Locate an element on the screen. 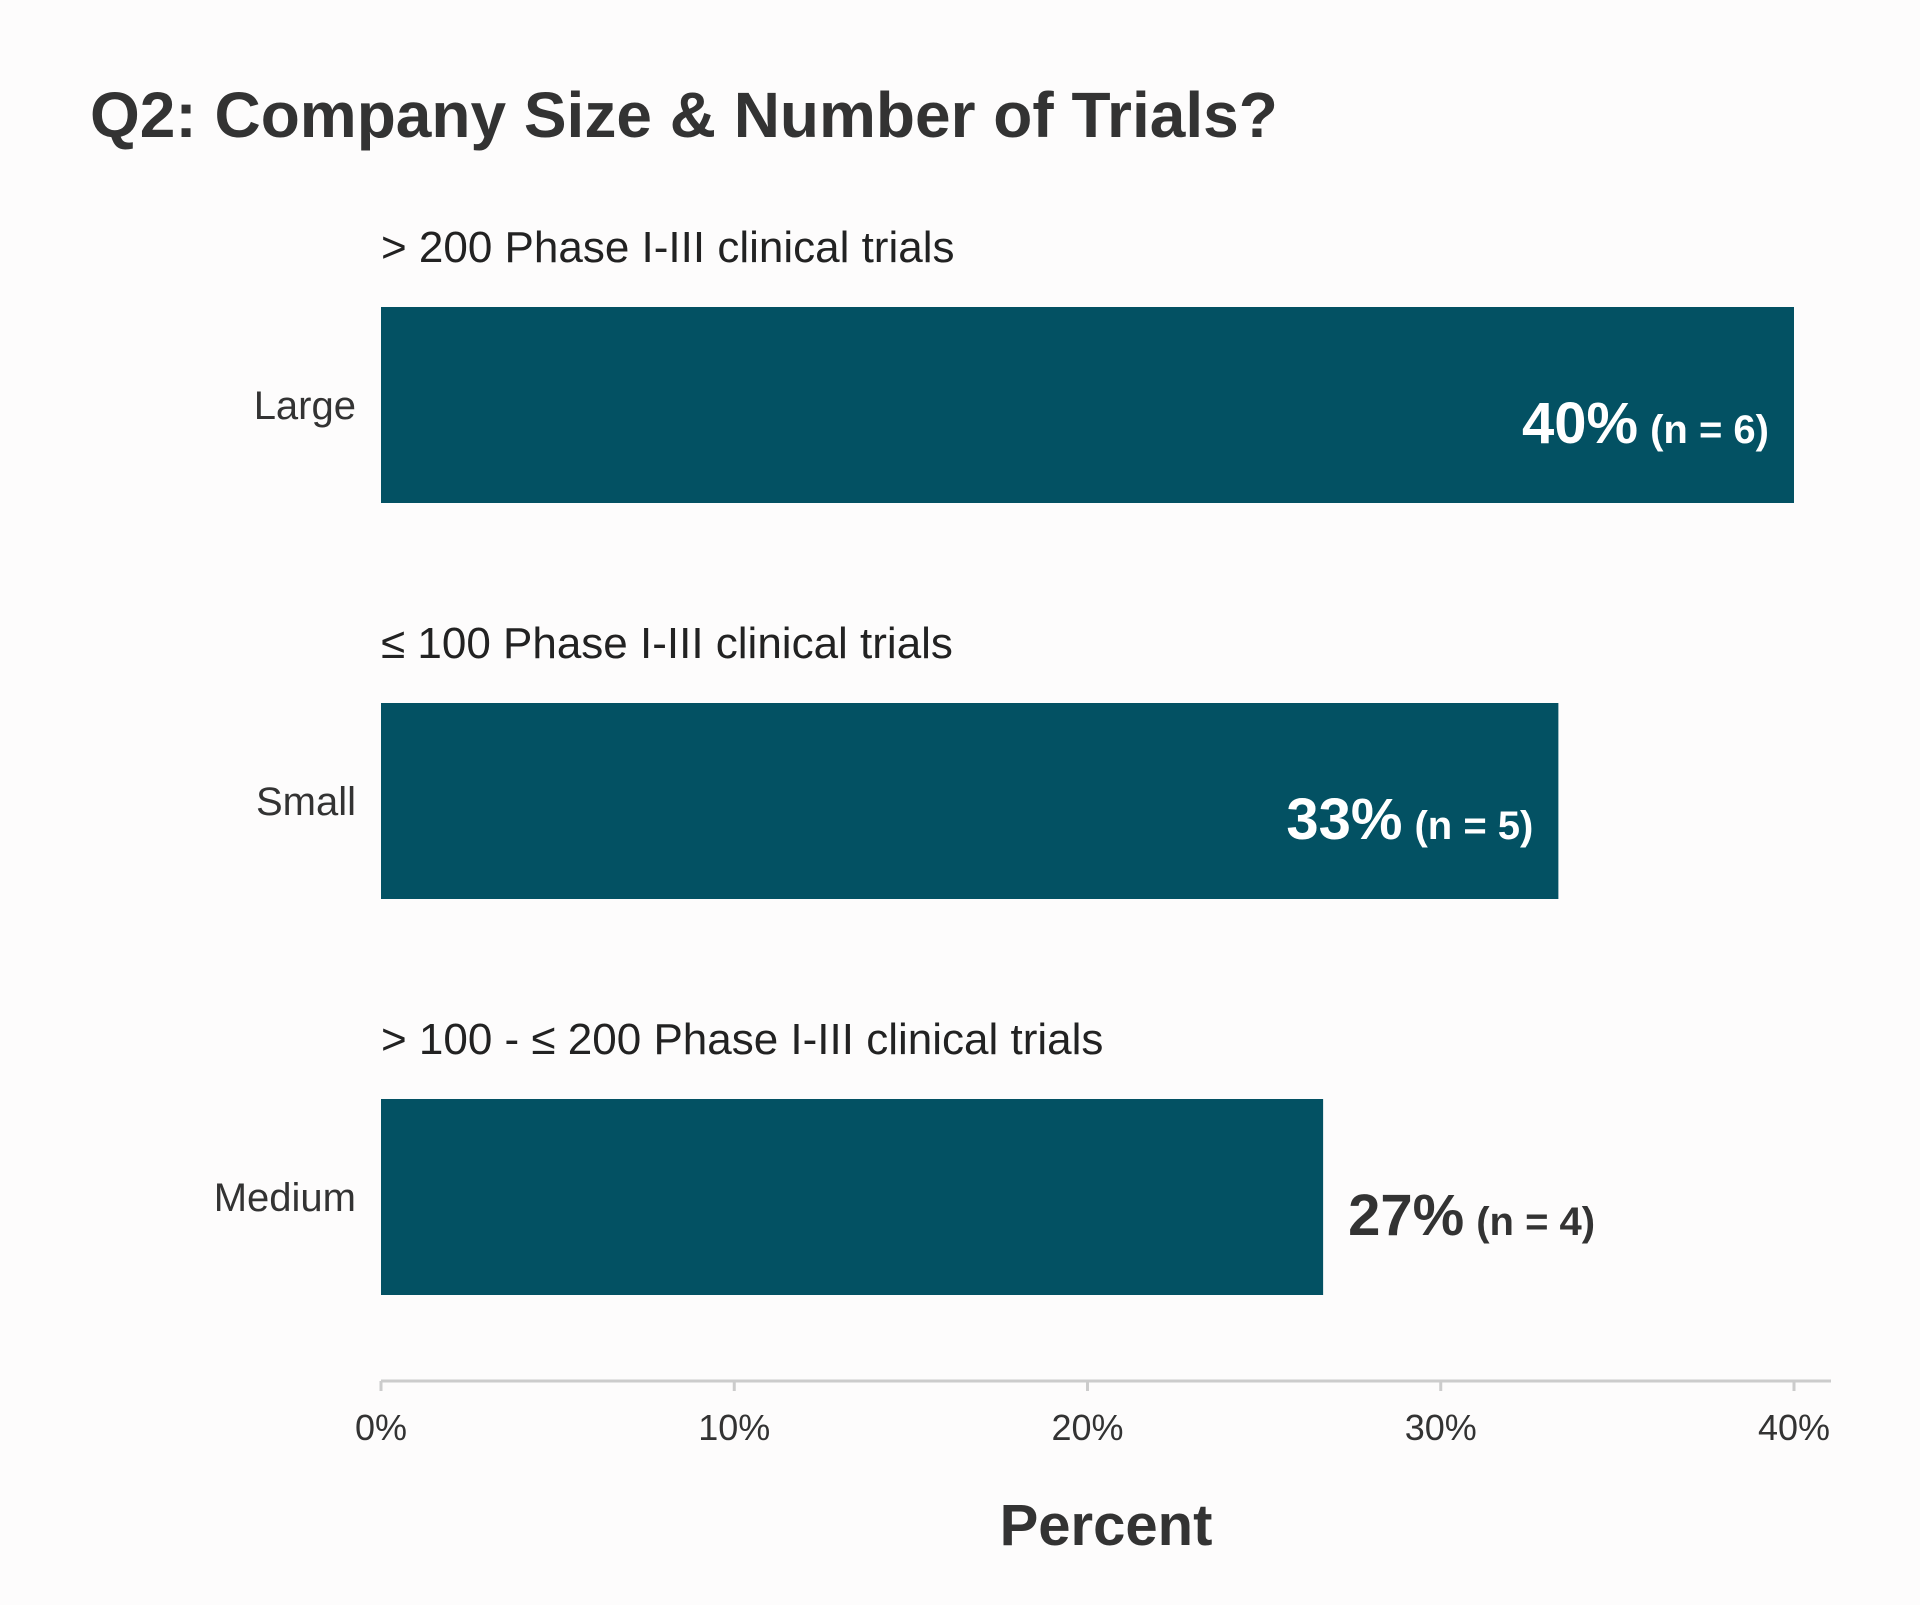 The image size is (1920, 1605). chart-title: Q2: Company Size & Number of Trials? is located at coordinates (684, 115).